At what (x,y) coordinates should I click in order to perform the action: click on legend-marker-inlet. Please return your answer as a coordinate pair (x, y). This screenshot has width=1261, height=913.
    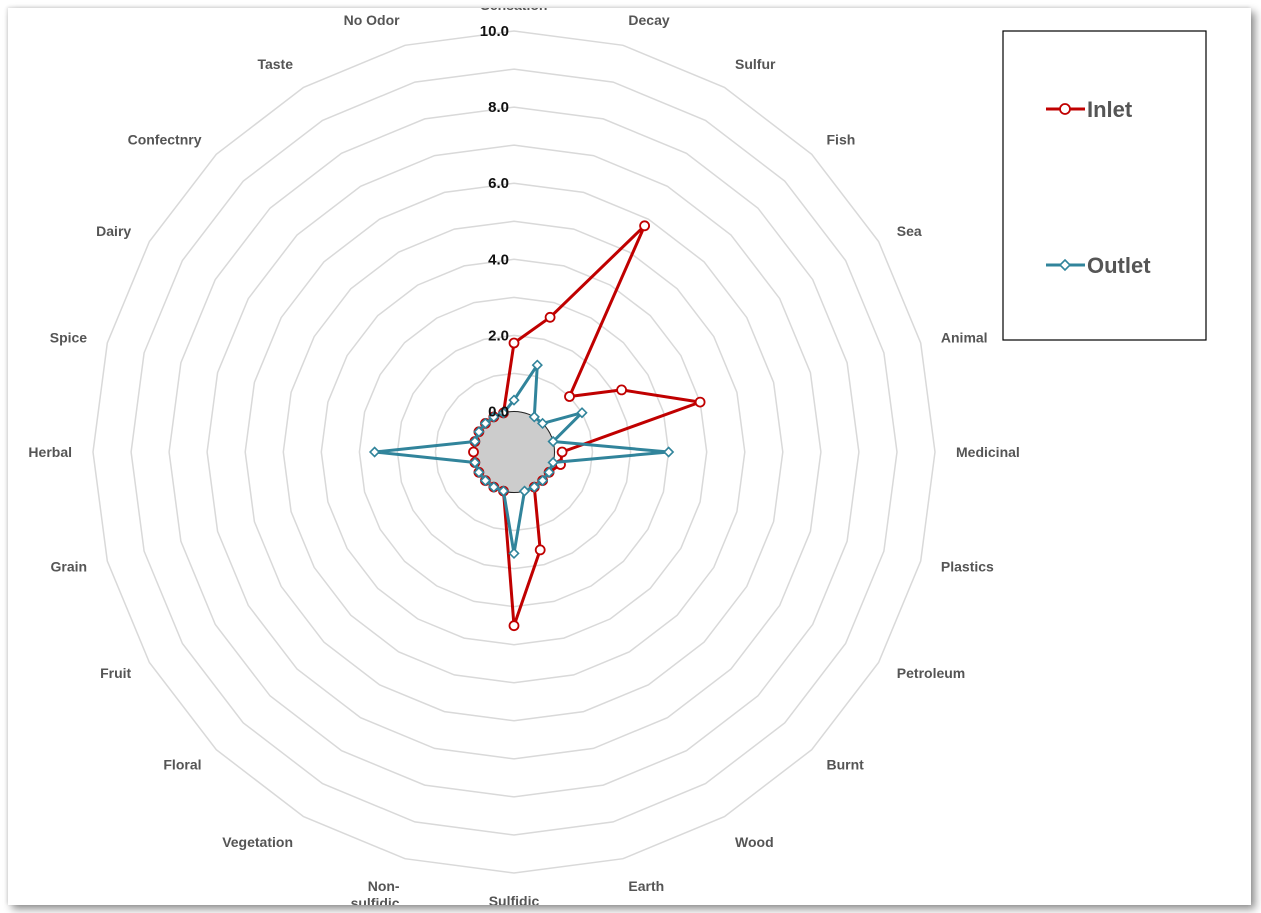
    Looking at the image, I should click on (1065, 109).